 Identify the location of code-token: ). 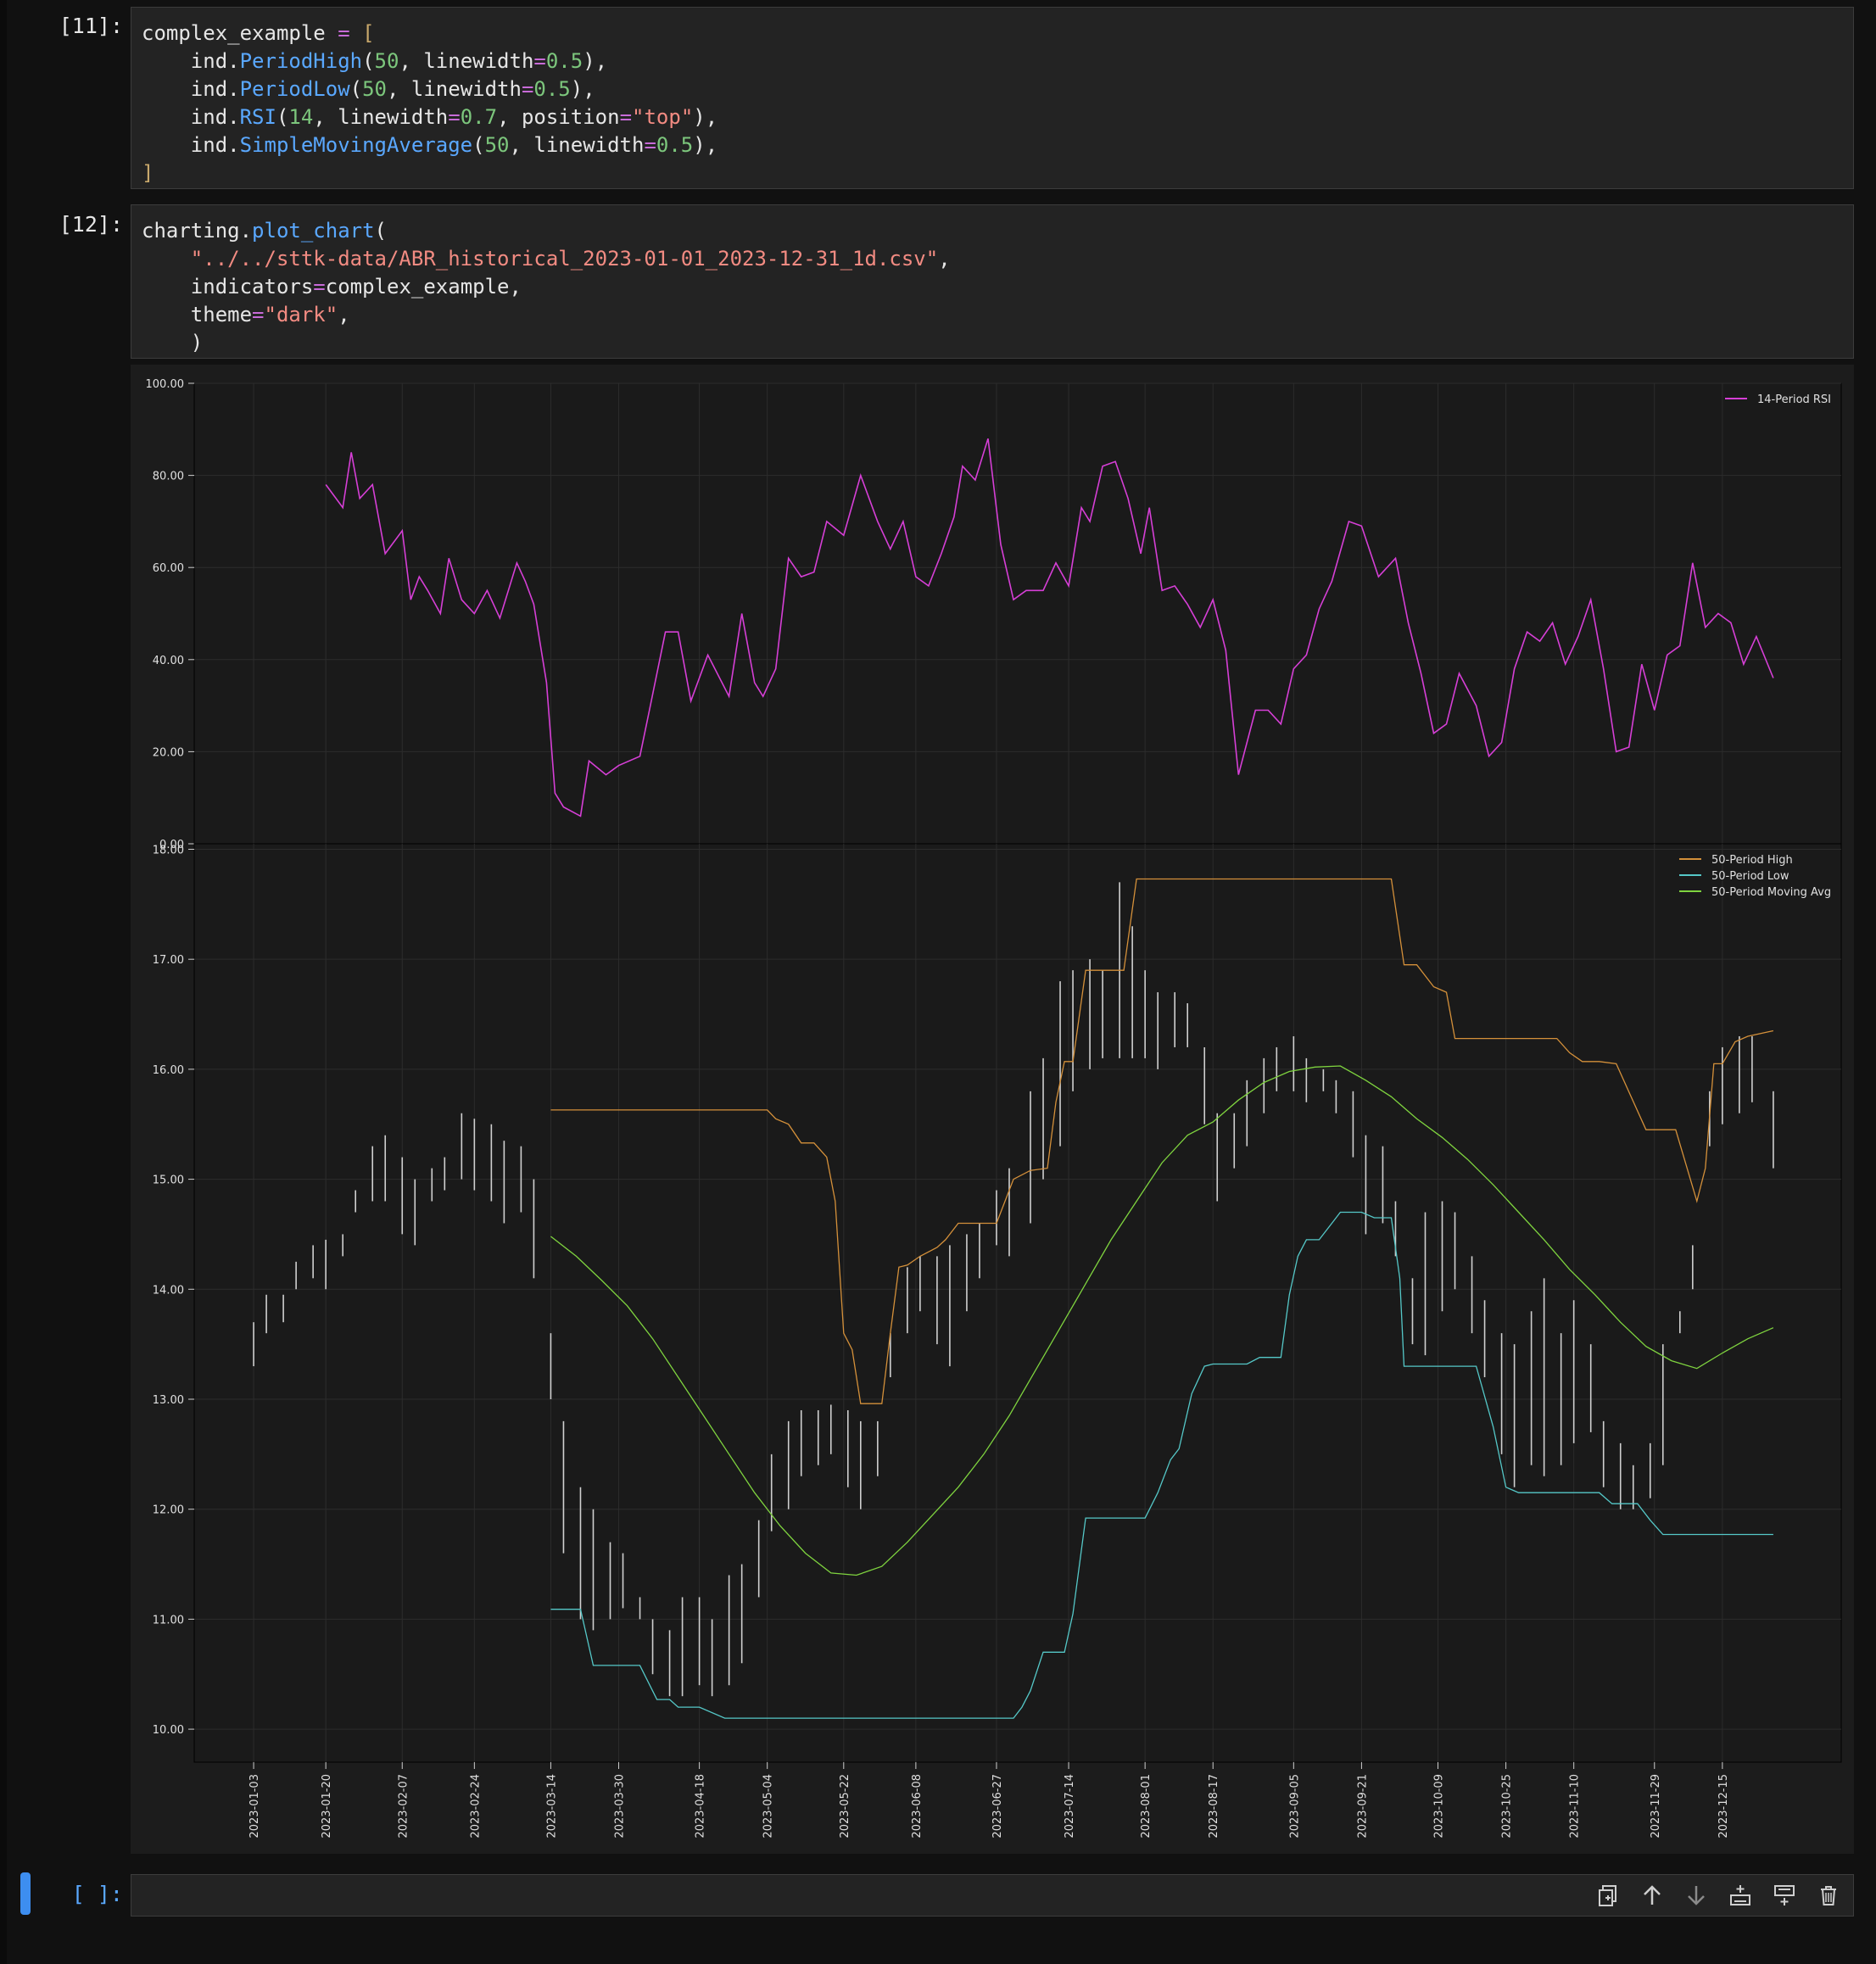
(173, 342).